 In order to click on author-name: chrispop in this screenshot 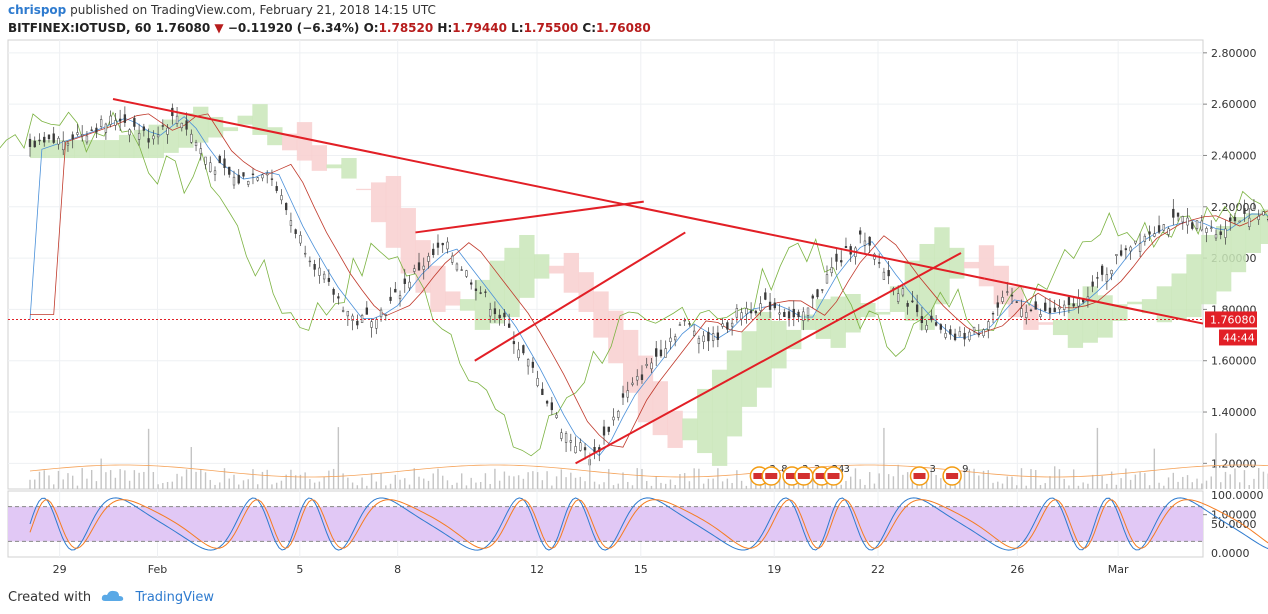, I will do `click(37, 10)`.